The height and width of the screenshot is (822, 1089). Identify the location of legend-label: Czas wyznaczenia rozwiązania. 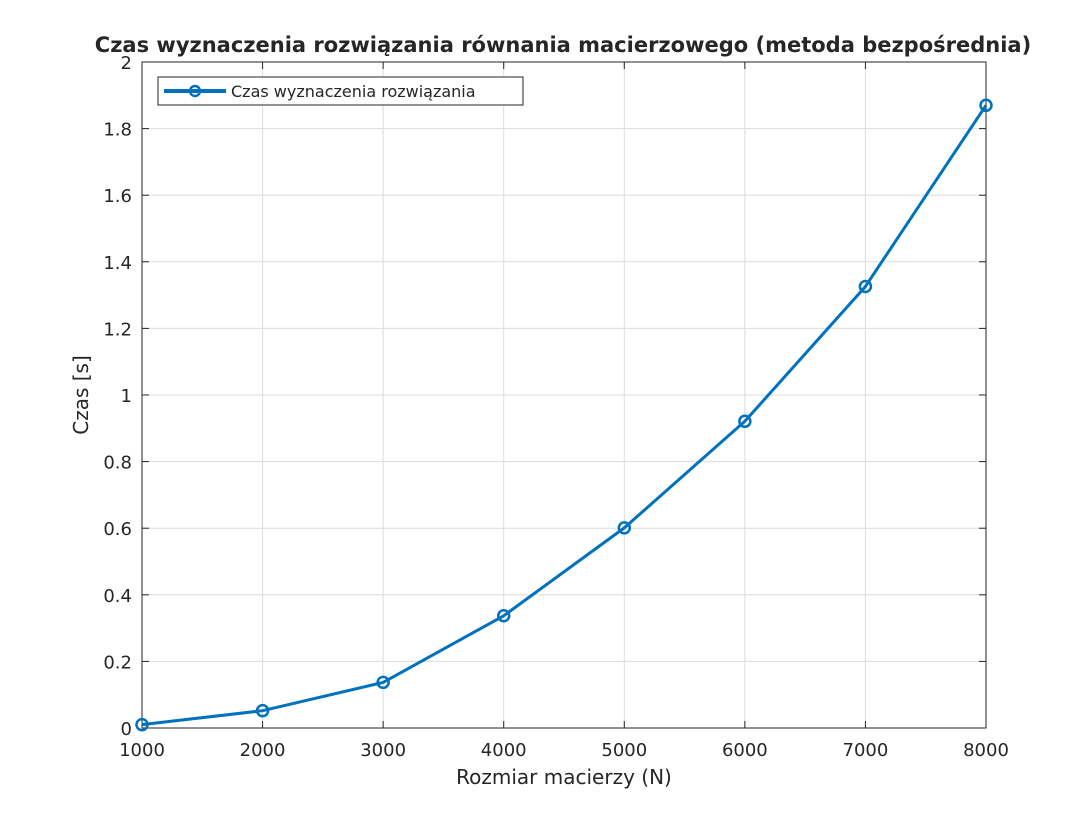
(353, 91).